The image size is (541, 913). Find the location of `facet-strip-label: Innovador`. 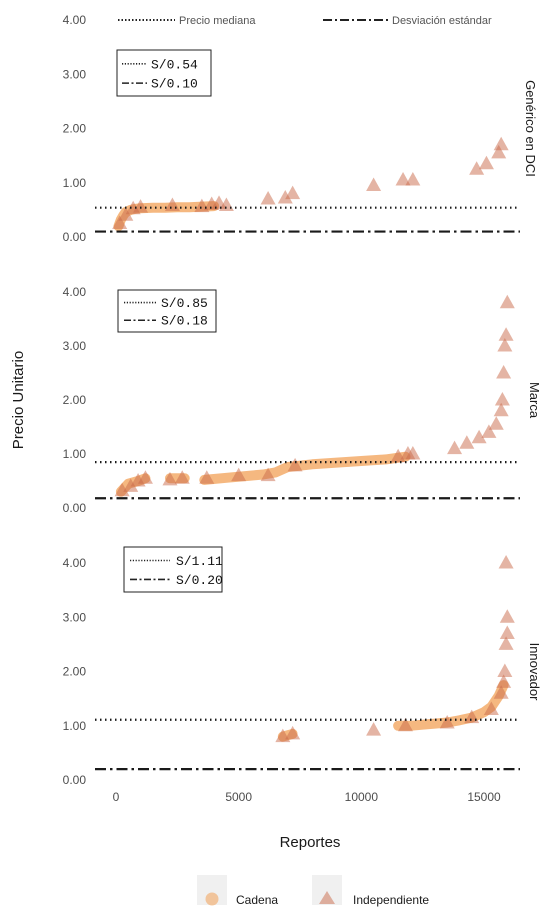

facet-strip-label: Innovador is located at coordinates (534, 672).